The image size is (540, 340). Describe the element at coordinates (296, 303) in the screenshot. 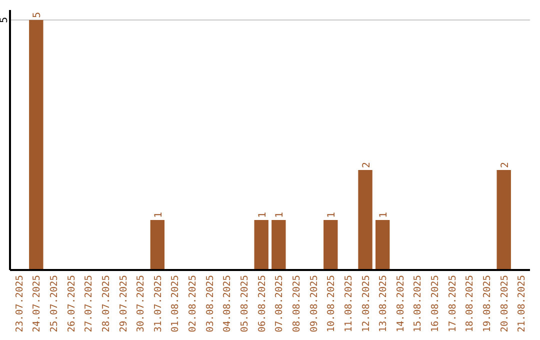

I see `x-tick-label: 08.08.2025` at that location.